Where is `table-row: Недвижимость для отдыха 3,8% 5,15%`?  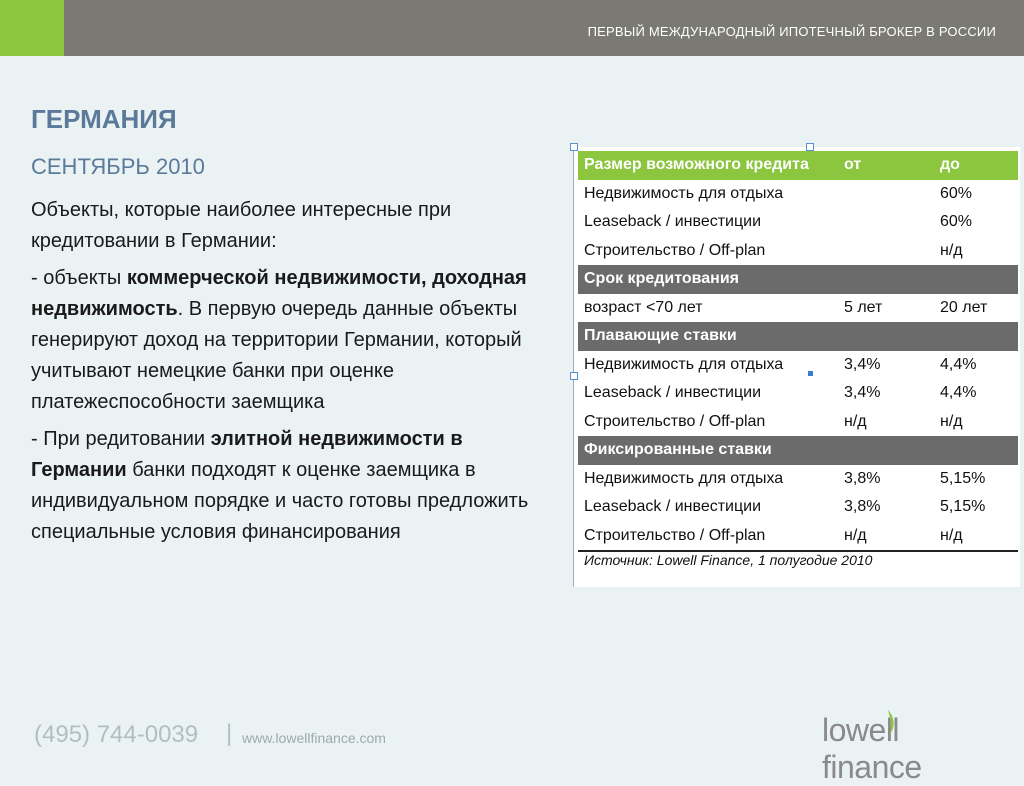
table-row: Недвижимость для отдыха 3,8% 5,15% is located at coordinates (798, 479).